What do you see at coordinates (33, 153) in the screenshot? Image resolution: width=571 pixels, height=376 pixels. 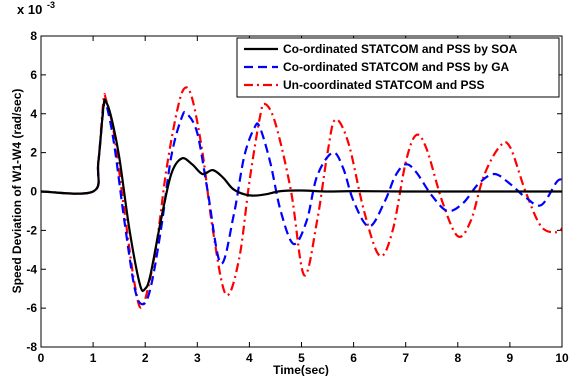 I see `y-tick-label: 2` at bounding box center [33, 153].